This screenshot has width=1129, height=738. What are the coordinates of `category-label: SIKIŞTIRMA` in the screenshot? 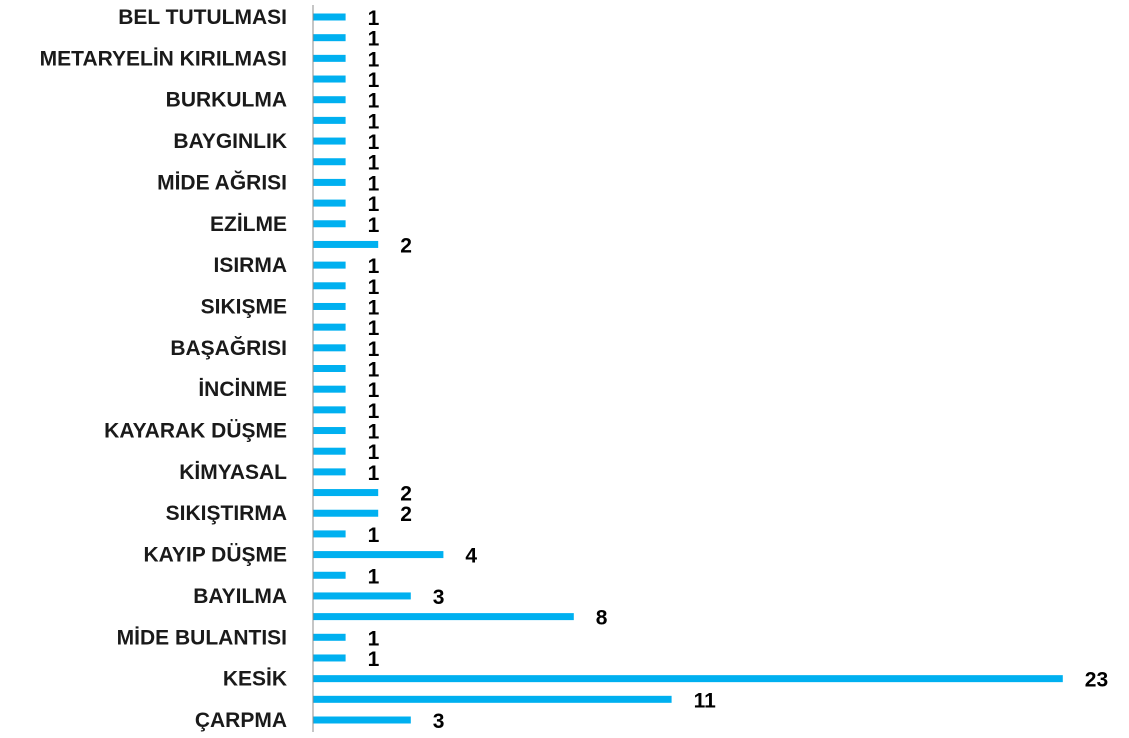 It's located at (226, 513).